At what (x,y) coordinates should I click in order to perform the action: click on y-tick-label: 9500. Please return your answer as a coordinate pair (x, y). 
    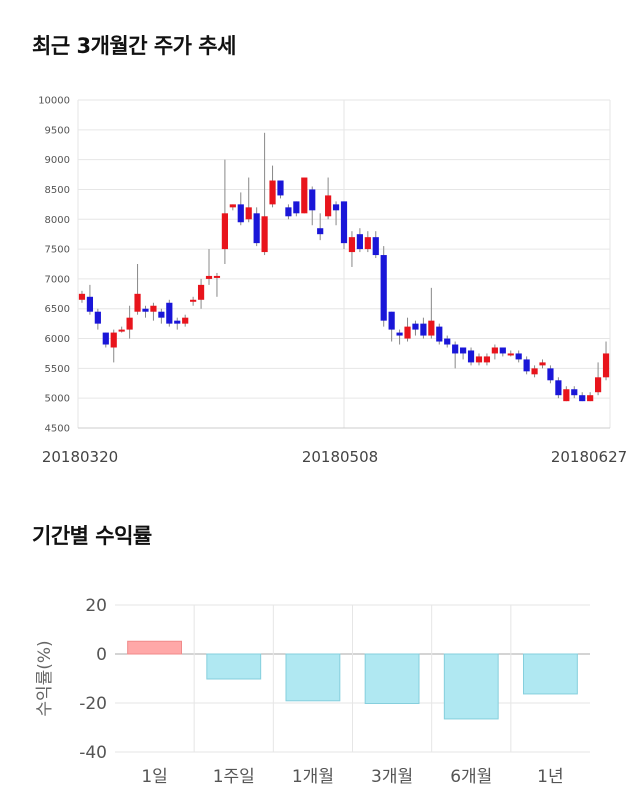
    Looking at the image, I should click on (57, 130).